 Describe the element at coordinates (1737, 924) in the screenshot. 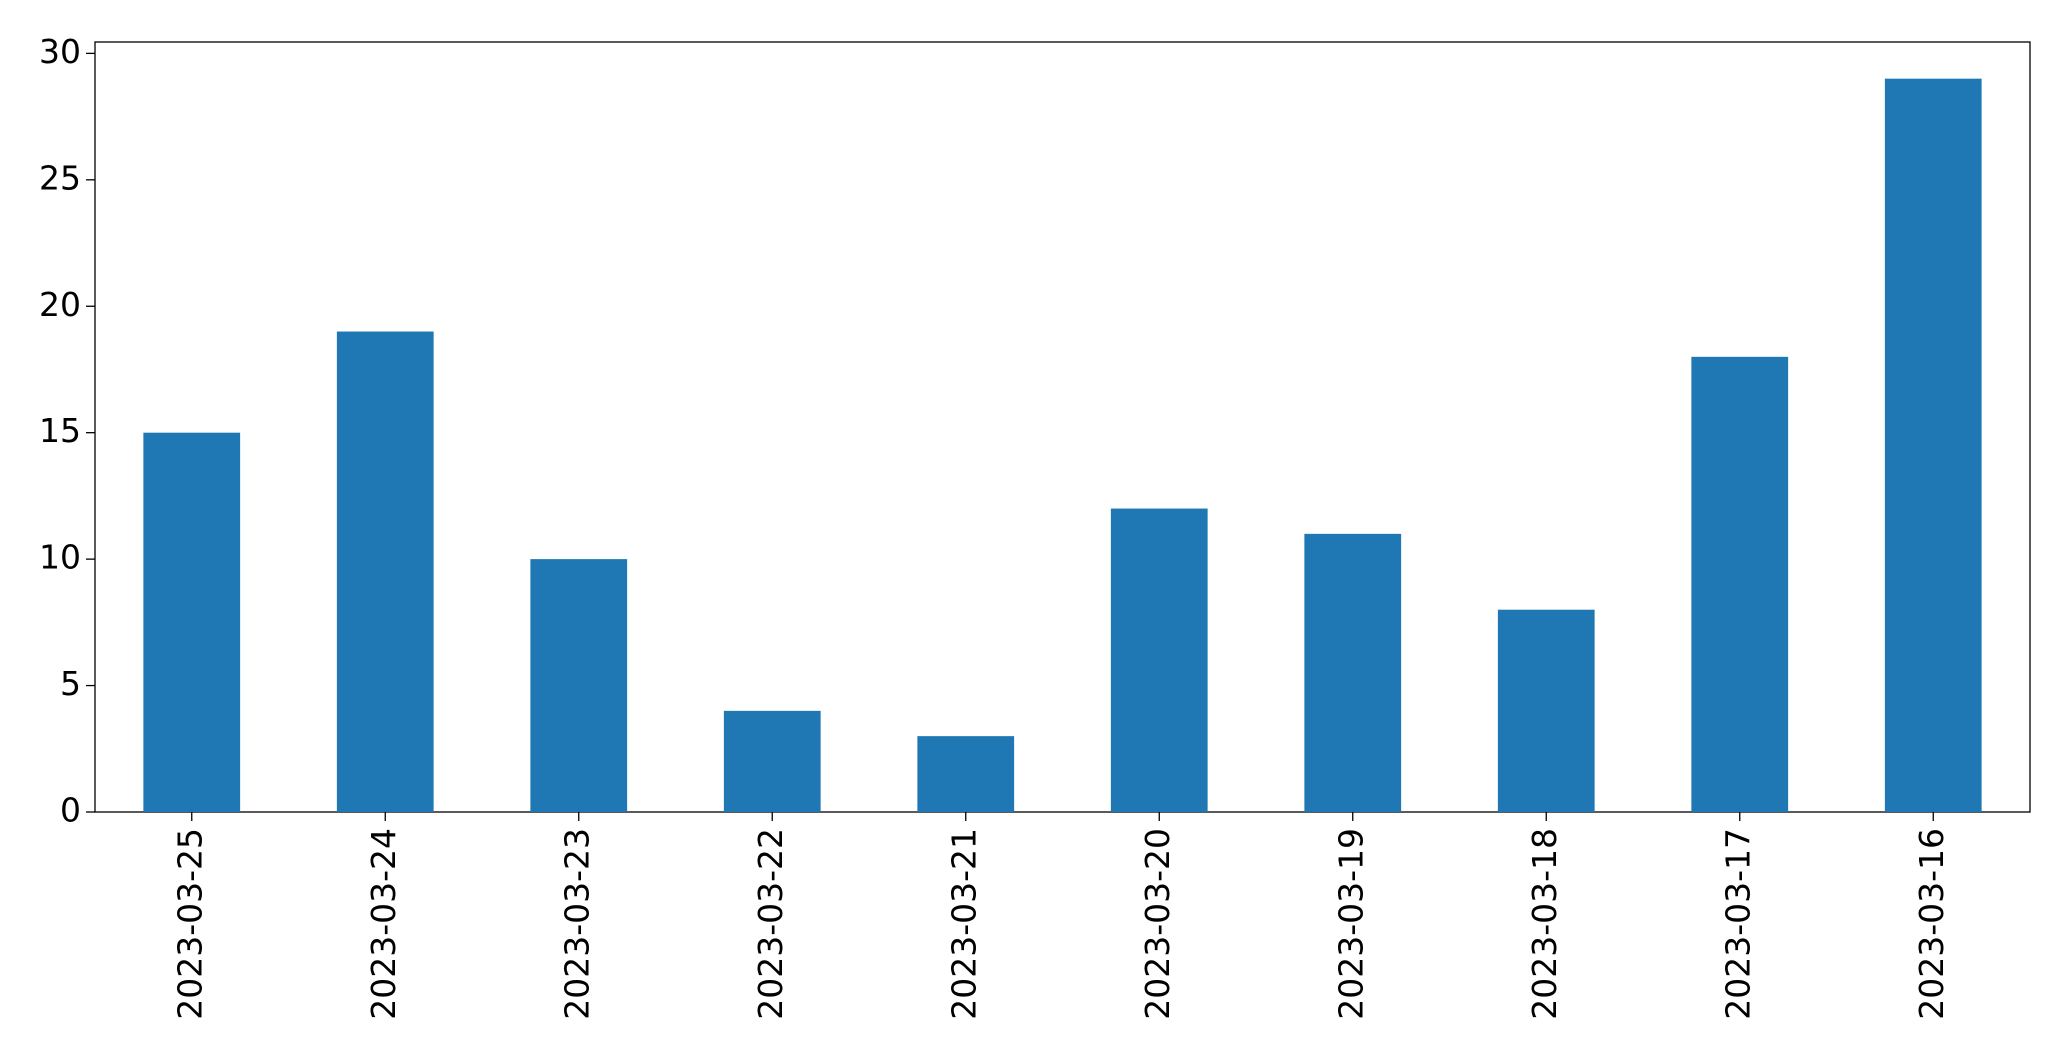

I see `x-tick-label: 2023-03-17` at that location.